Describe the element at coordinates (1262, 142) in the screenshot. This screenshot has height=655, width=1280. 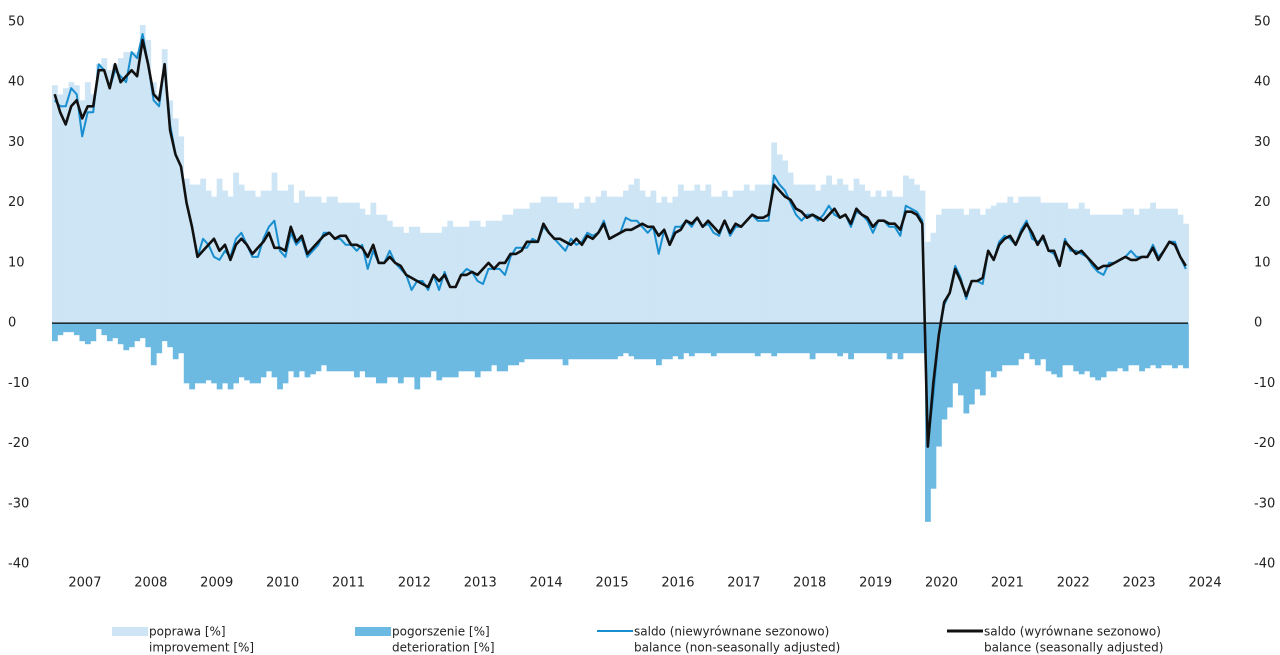
I see `y2-tick-label: 30` at that location.